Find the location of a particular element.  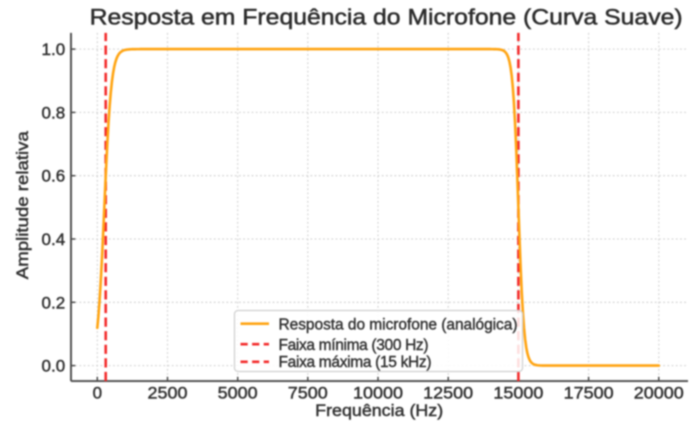

svg-text: 2500 is located at coordinates (168, 393).